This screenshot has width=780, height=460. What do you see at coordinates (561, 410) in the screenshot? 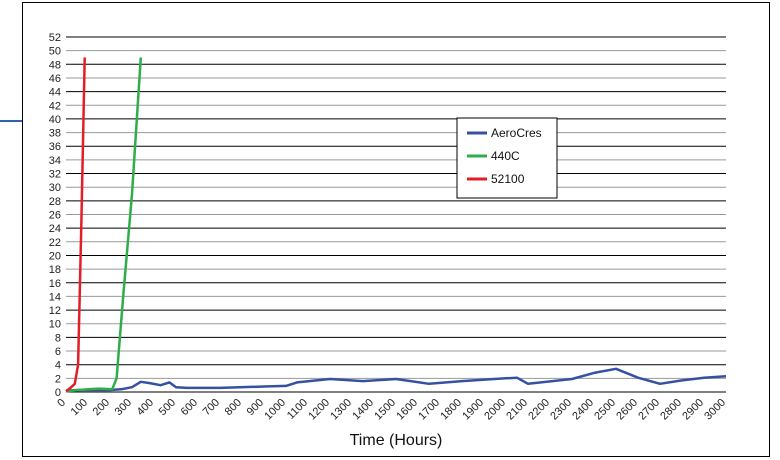
I see `x-tick-label: 2300` at bounding box center [561, 410].